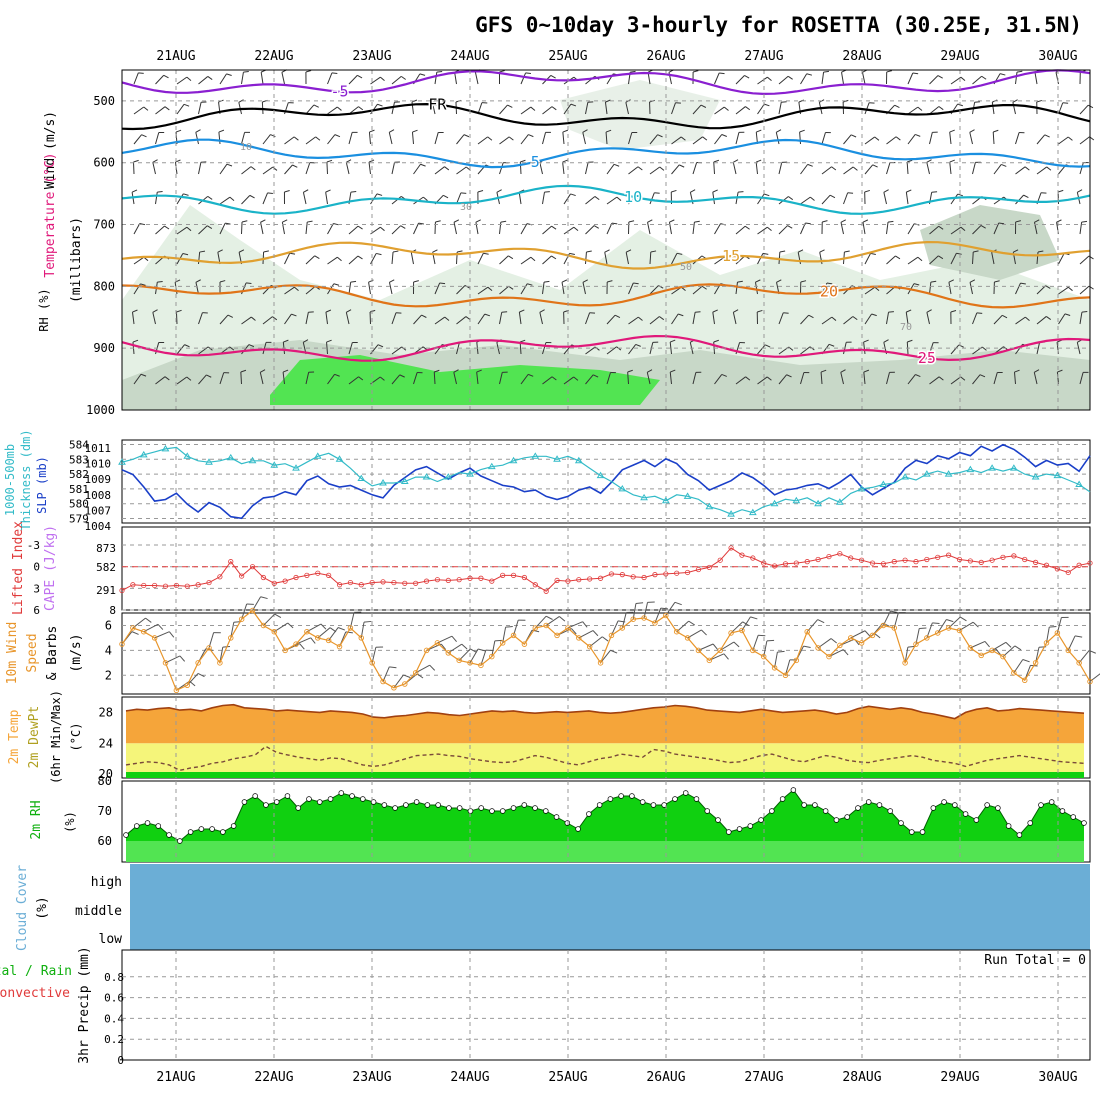 This screenshot has width=1100, height=1100. I want to click on precip-tick-label: 0.2, so click(114, 1039).